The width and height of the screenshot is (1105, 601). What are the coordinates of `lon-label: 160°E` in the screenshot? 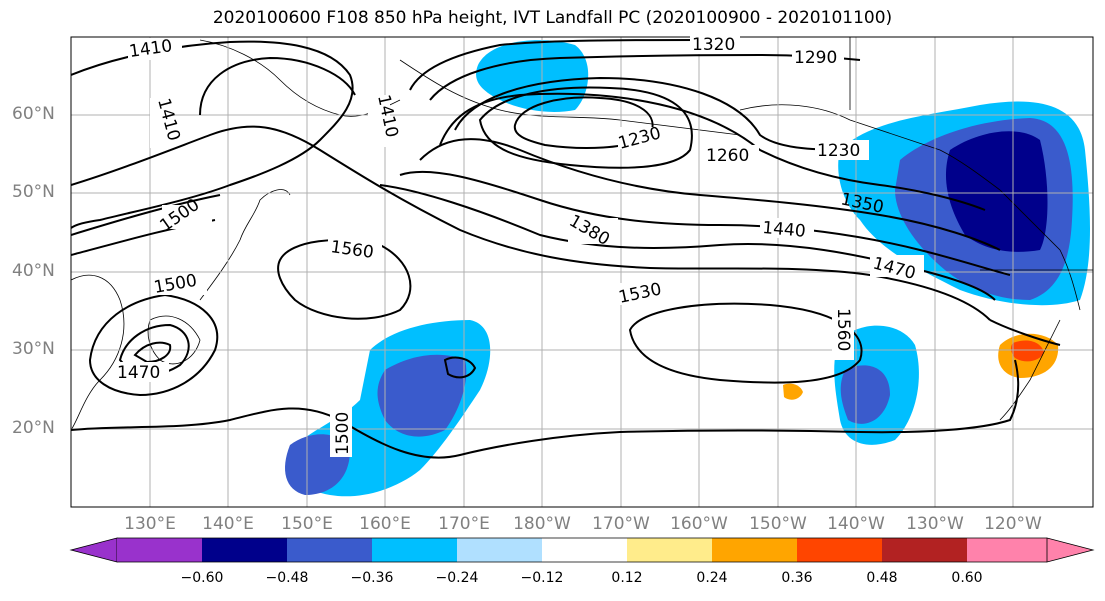 It's located at (385, 524).